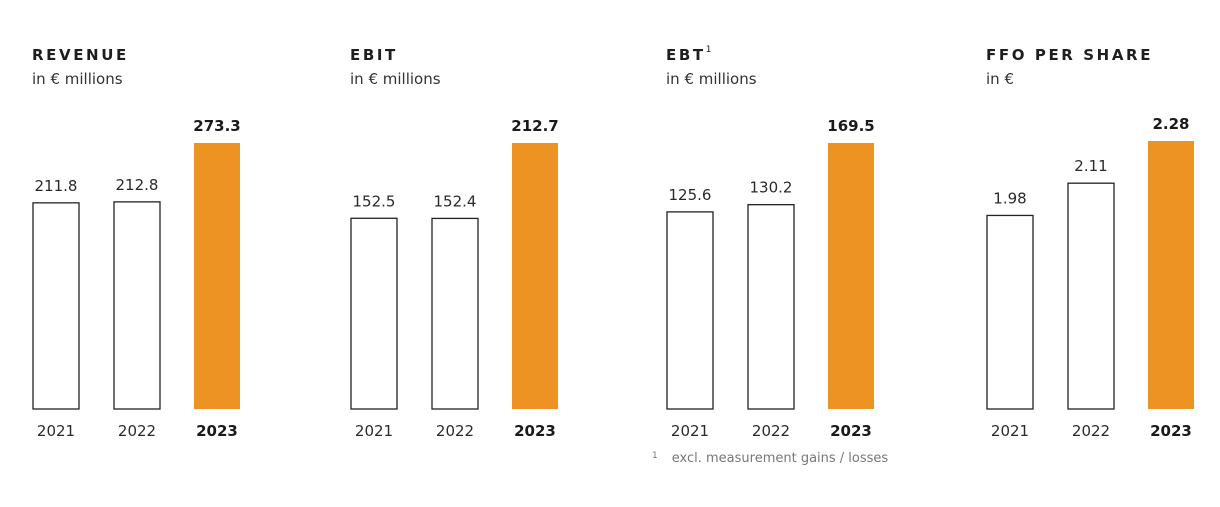 This screenshot has width=1220, height=507. I want to click on data-label: 2.11, so click(1090, 166).